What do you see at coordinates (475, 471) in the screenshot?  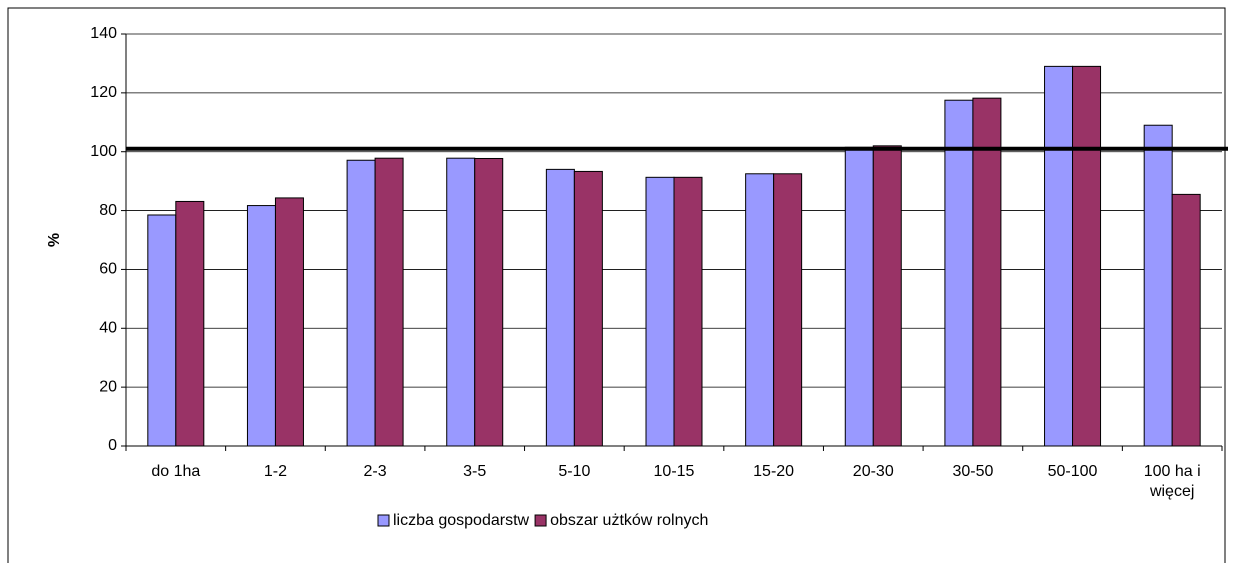 I see `x-tick-label: 3-5` at bounding box center [475, 471].